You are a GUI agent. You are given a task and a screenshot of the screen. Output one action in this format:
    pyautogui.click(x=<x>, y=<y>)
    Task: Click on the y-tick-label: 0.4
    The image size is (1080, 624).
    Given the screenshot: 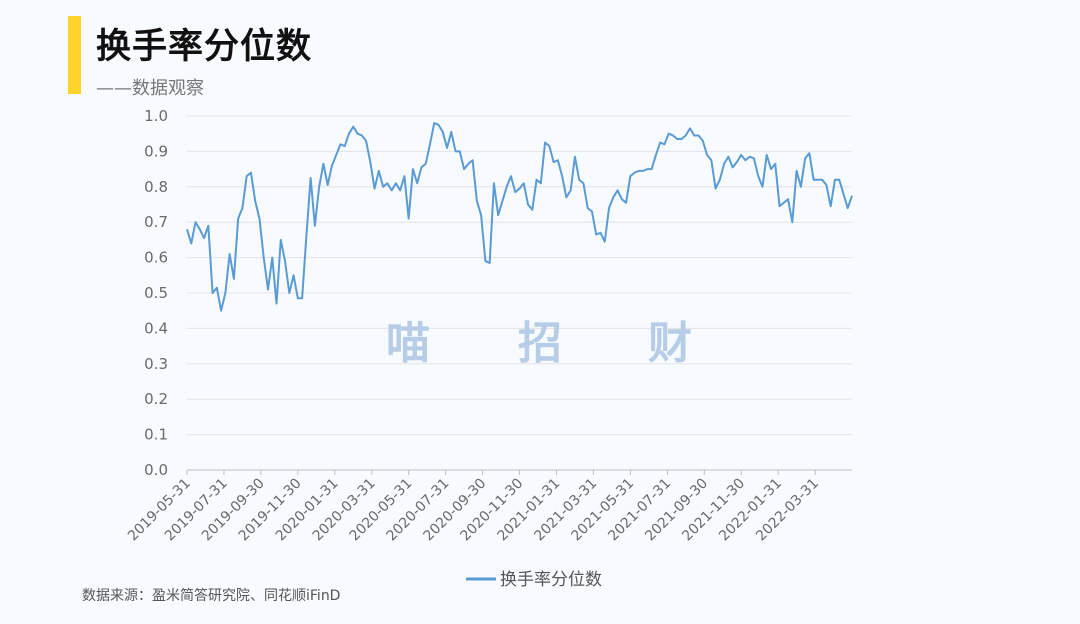 What is the action you would take?
    pyautogui.click(x=156, y=328)
    